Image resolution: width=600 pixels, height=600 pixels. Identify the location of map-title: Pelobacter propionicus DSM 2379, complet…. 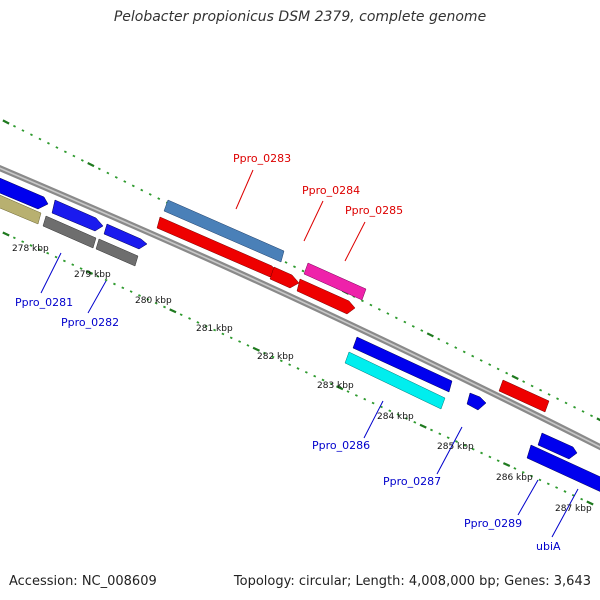
(300, 17).